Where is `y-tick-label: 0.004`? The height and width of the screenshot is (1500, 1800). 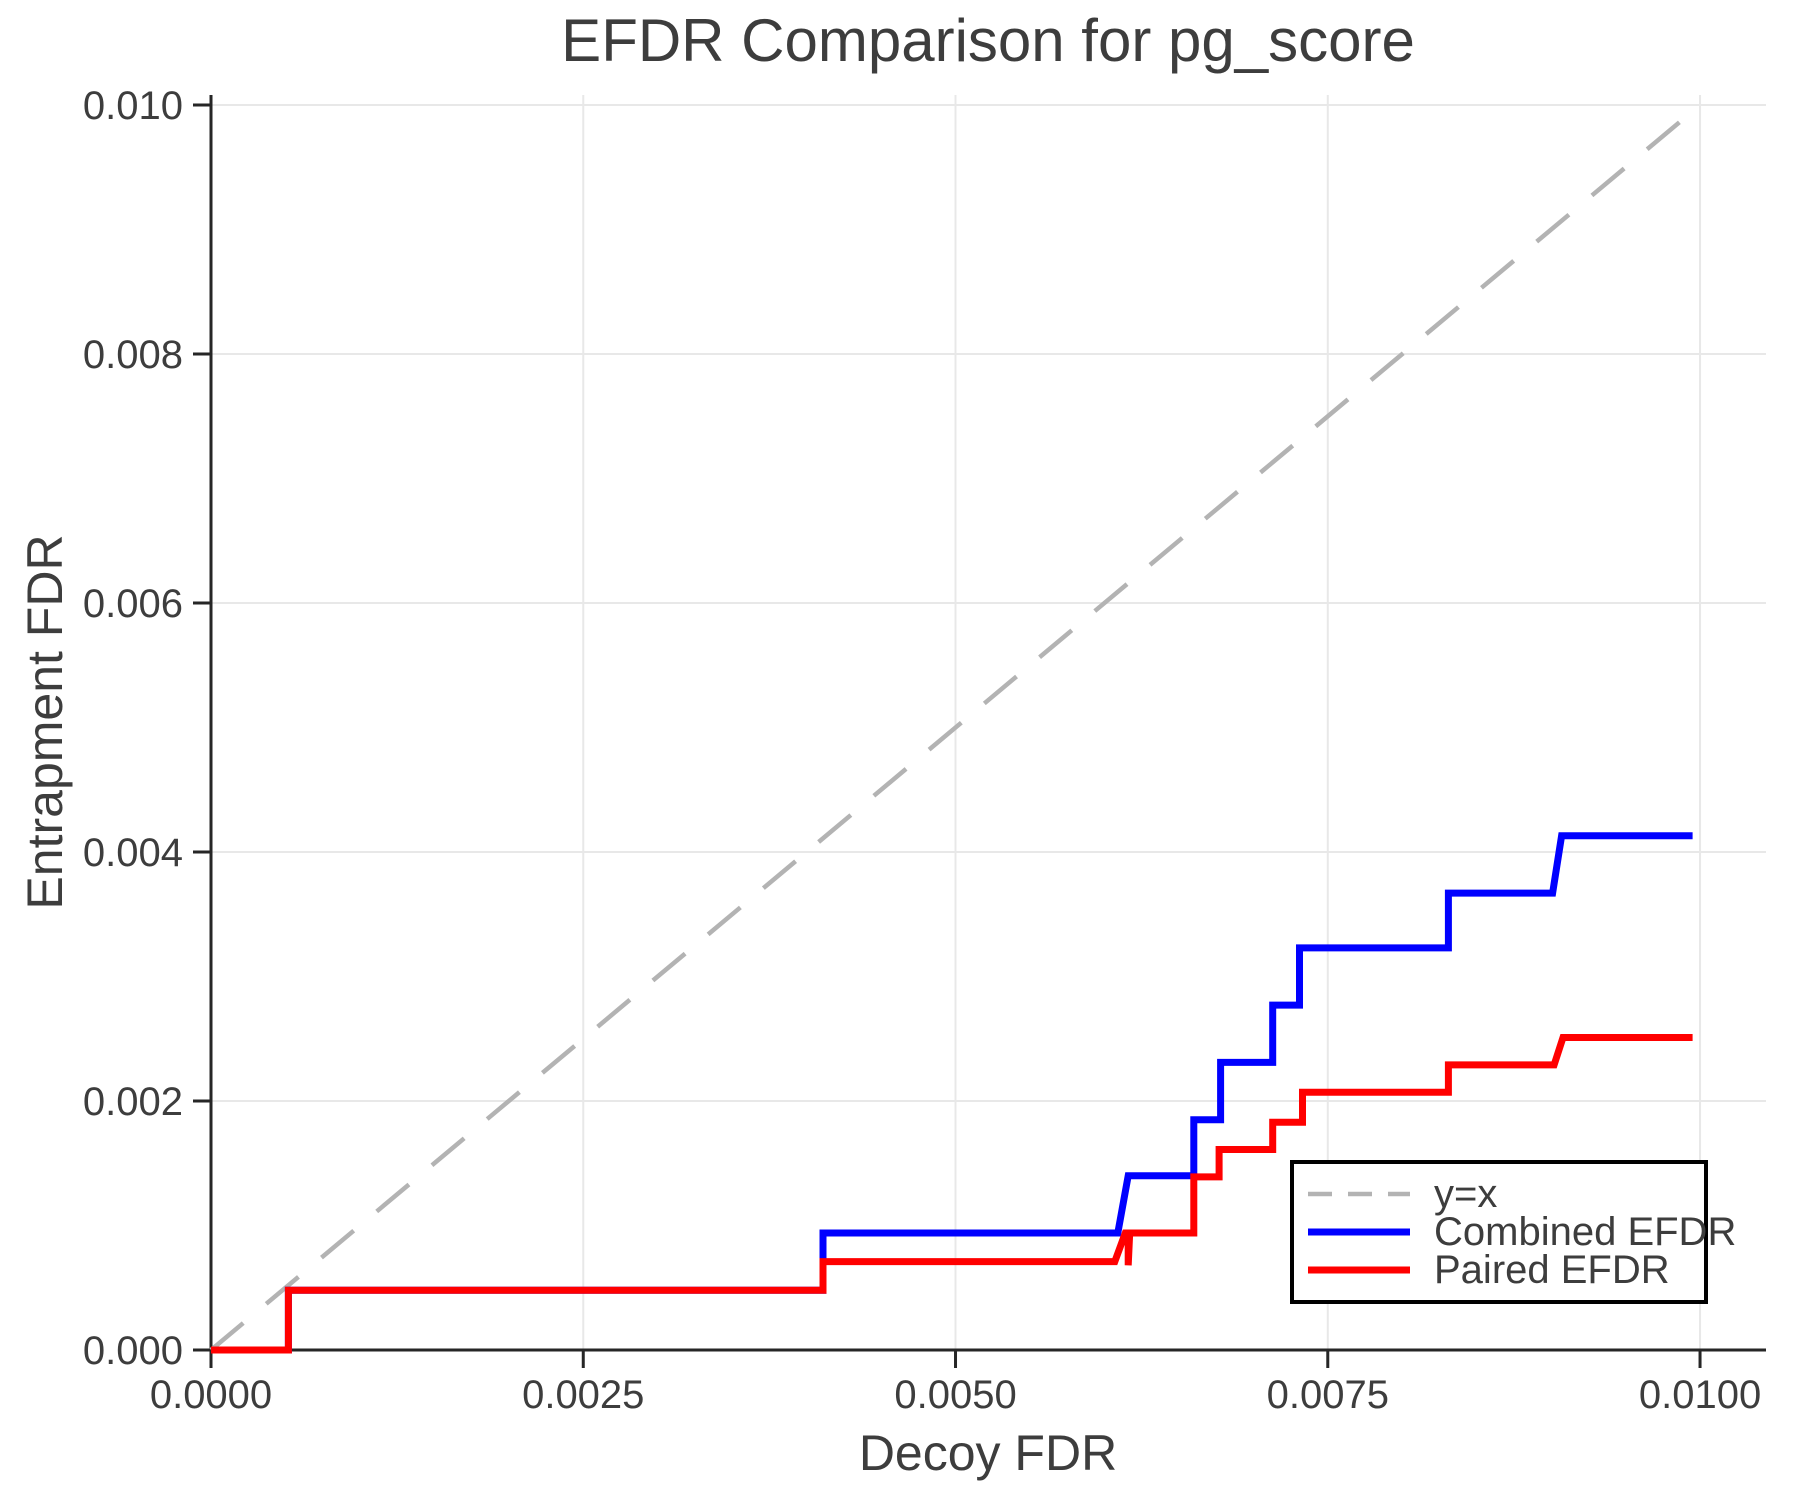
y-tick-label: 0.004 is located at coordinates (133, 853).